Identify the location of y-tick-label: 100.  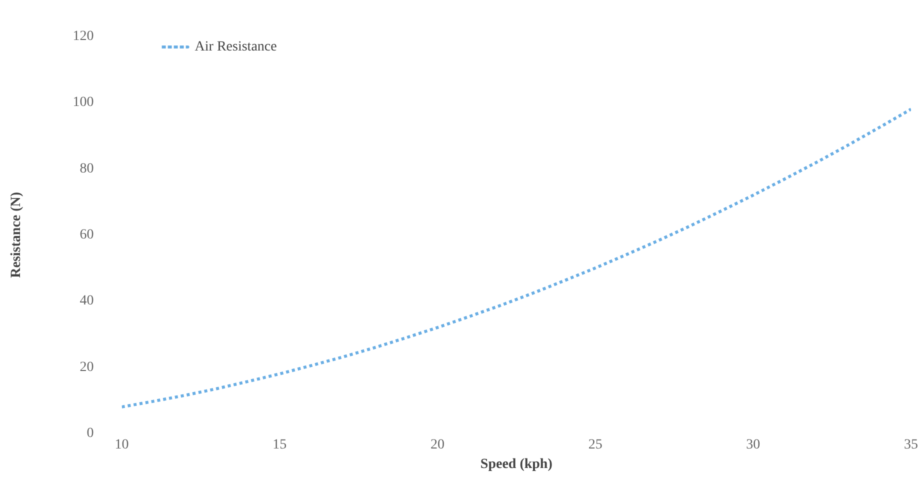
(83, 102).